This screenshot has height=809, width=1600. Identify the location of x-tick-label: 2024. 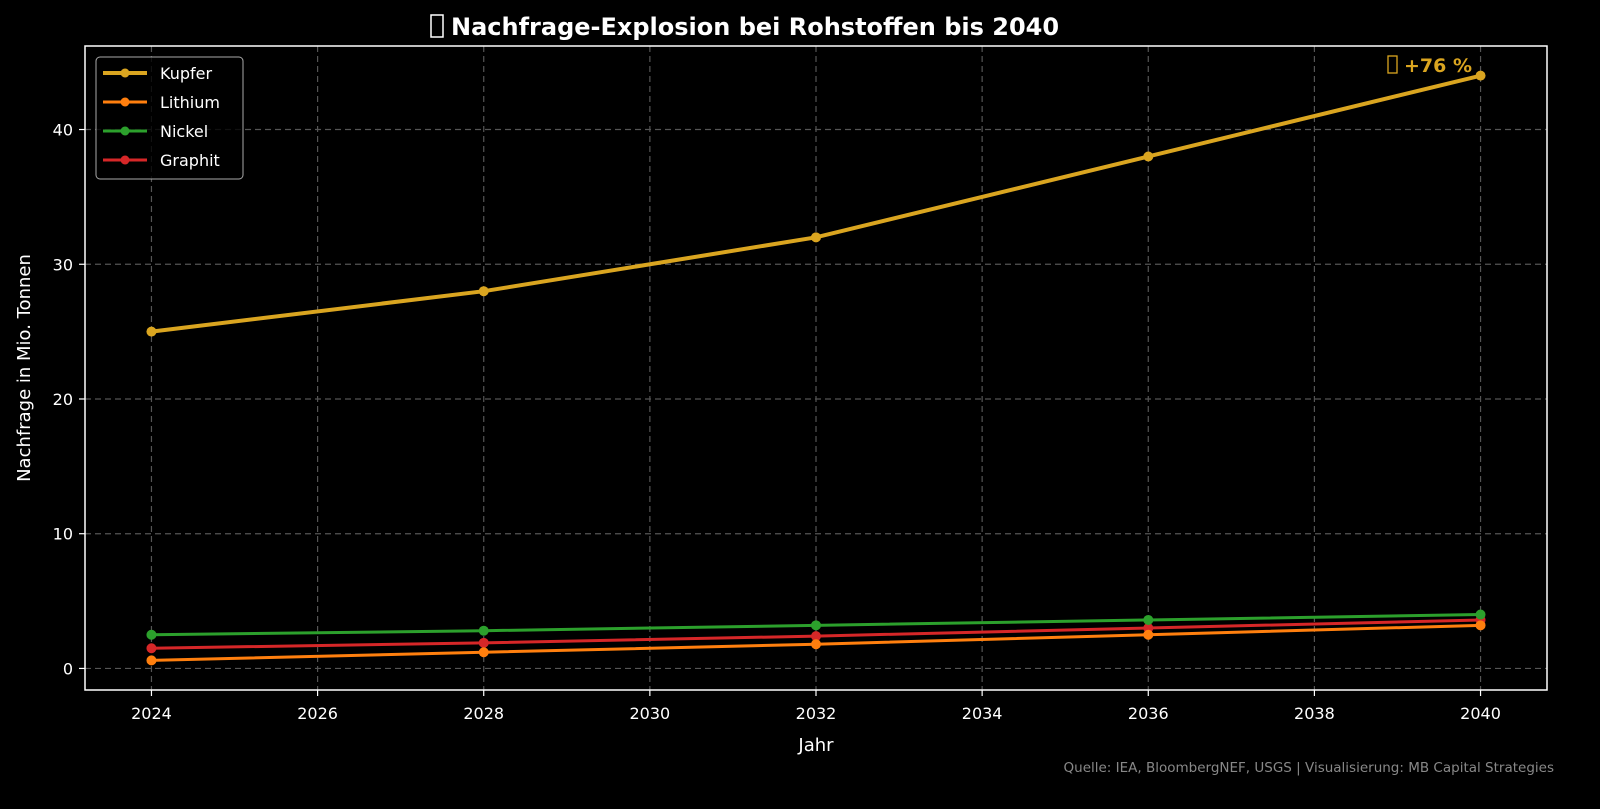
(151, 713).